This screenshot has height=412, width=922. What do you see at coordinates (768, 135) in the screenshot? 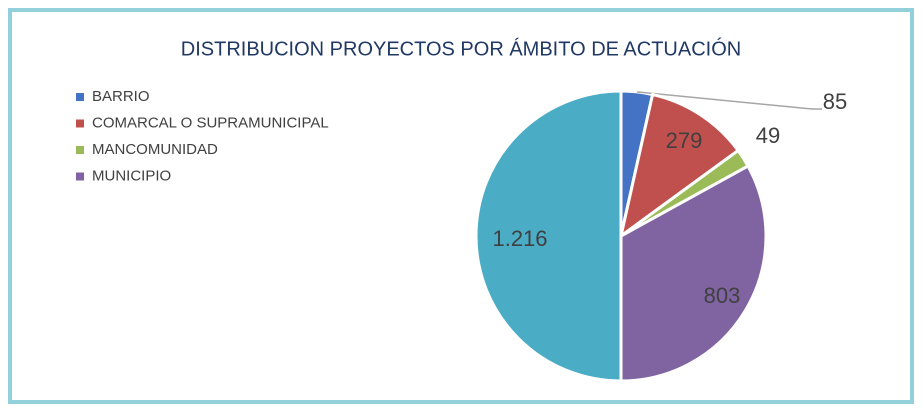
I see `data-label: 49` at bounding box center [768, 135].